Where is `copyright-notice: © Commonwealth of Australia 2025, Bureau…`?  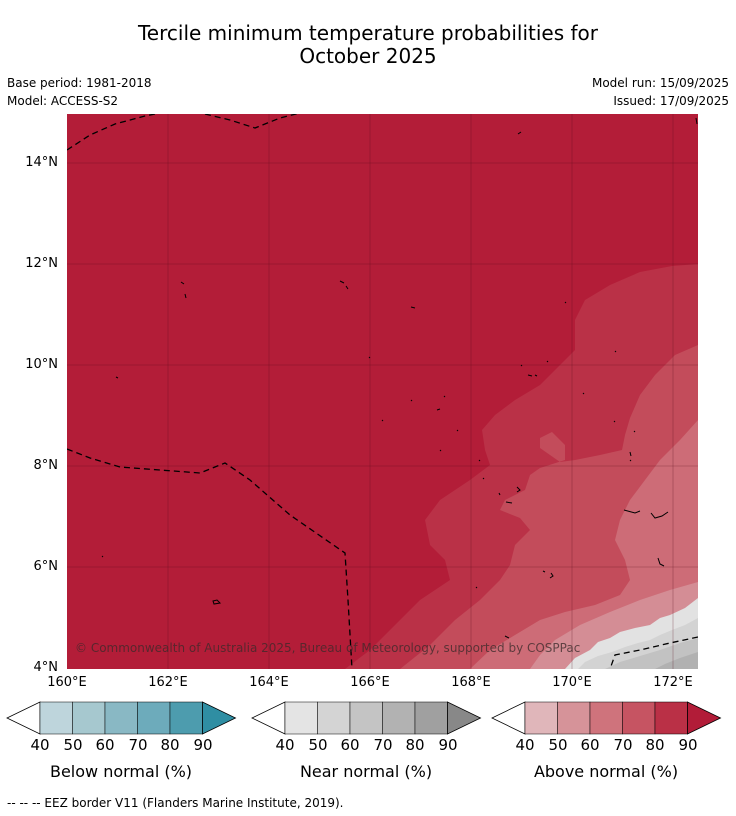
copyright-notice: © Commonwealth of Australia 2025, Bureau… is located at coordinates (328, 648).